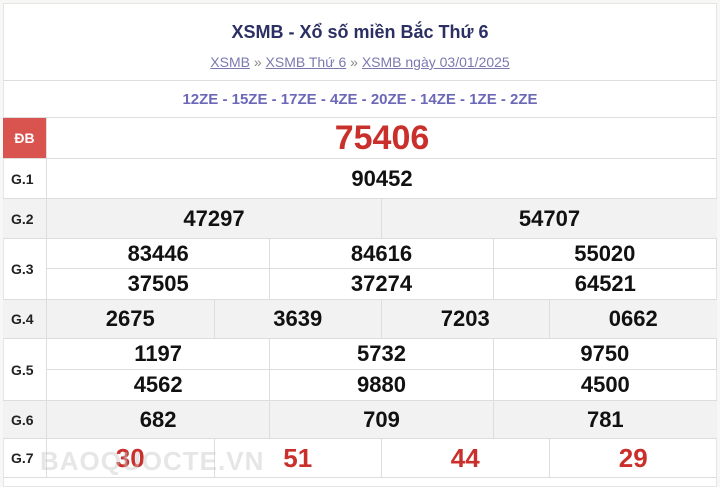  I want to click on prize-row: G.5 1197 5732 9750 4562 9880 4500, so click(360, 370).